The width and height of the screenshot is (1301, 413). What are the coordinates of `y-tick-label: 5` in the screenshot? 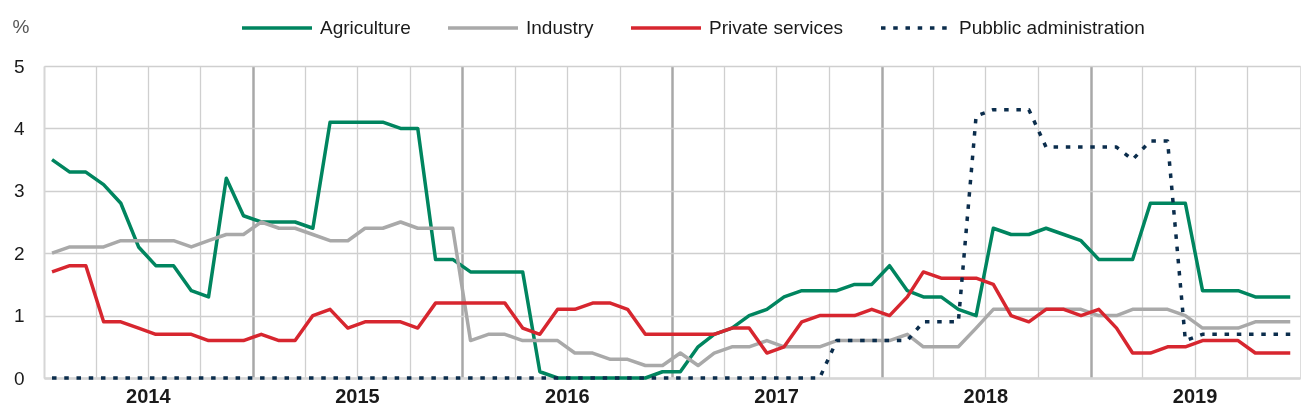 It's located at (19, 66).